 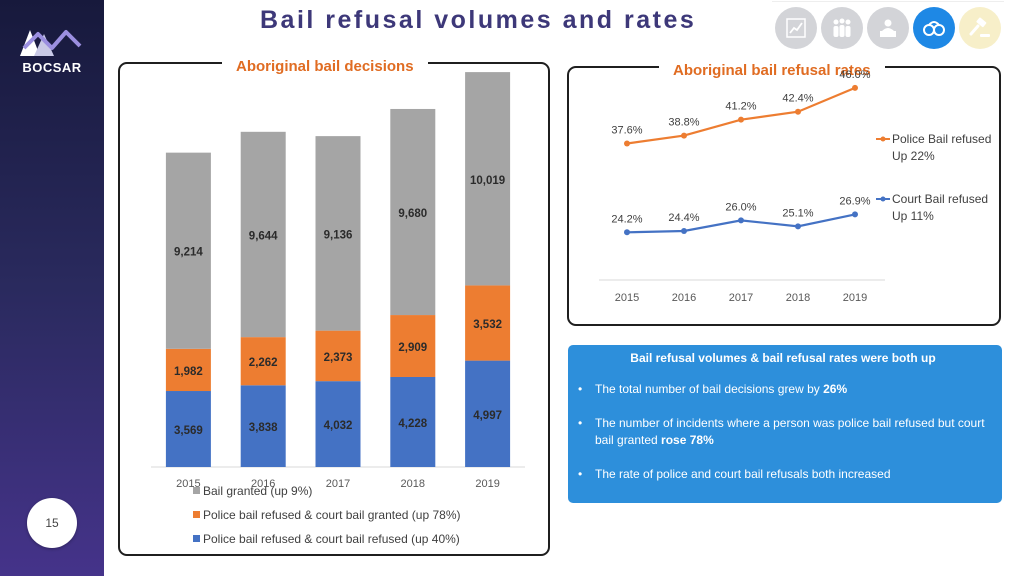 I want to click on bar-data-label: 10,019, so click(x=487, y=181).